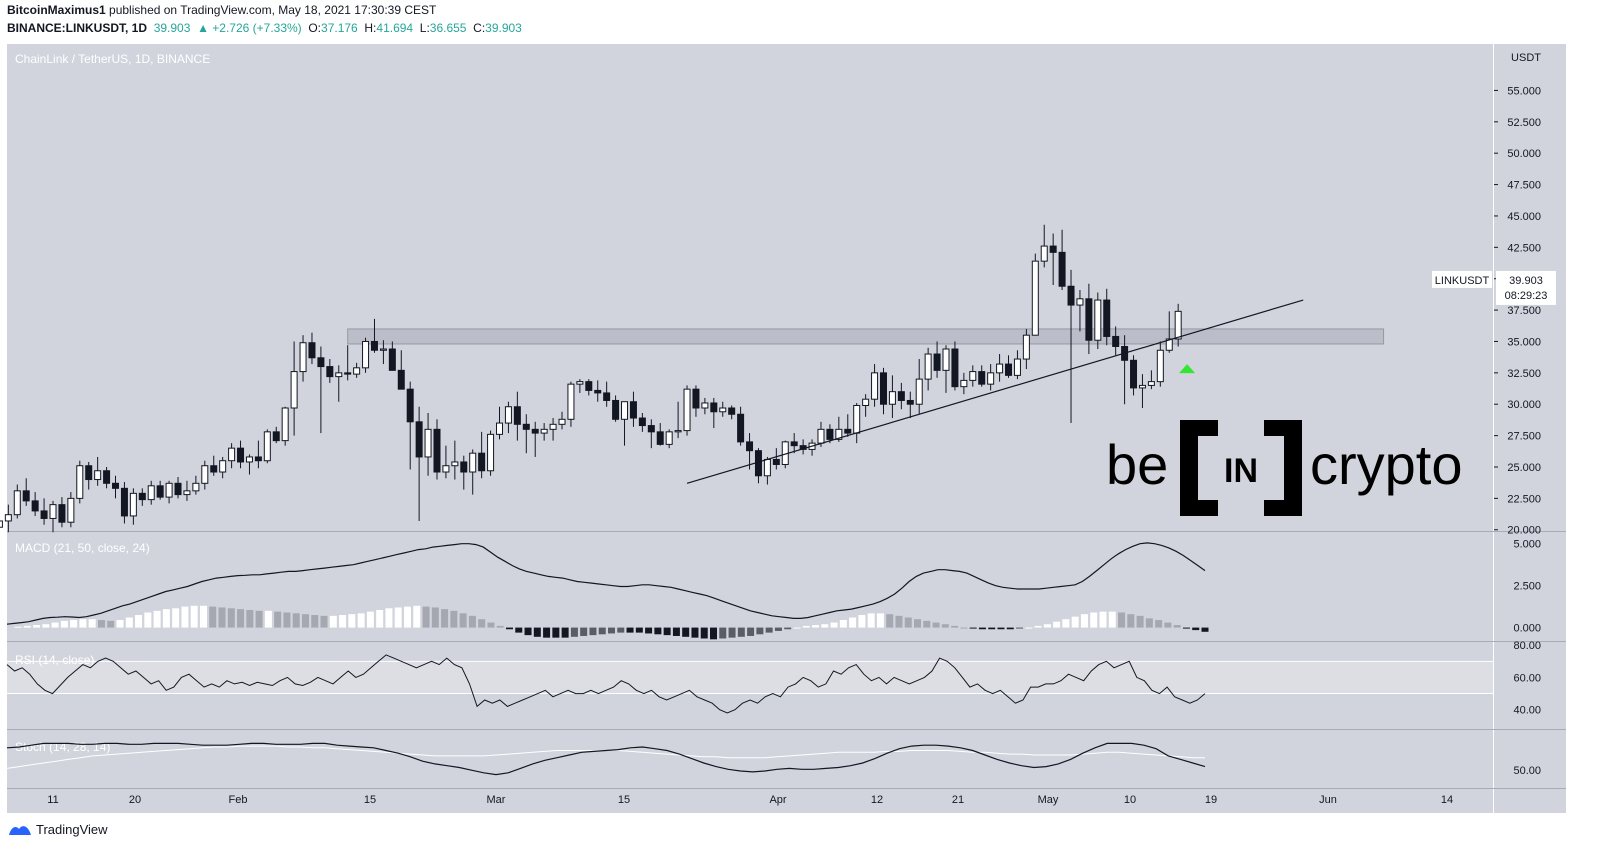 The width and height of the screenshot is (1599, 867). What do you see at coordinates (62, 747) in the screenshot?
I see `stoch-title: Stoch (14, 28, 14)` at bounding box center [62, 747].